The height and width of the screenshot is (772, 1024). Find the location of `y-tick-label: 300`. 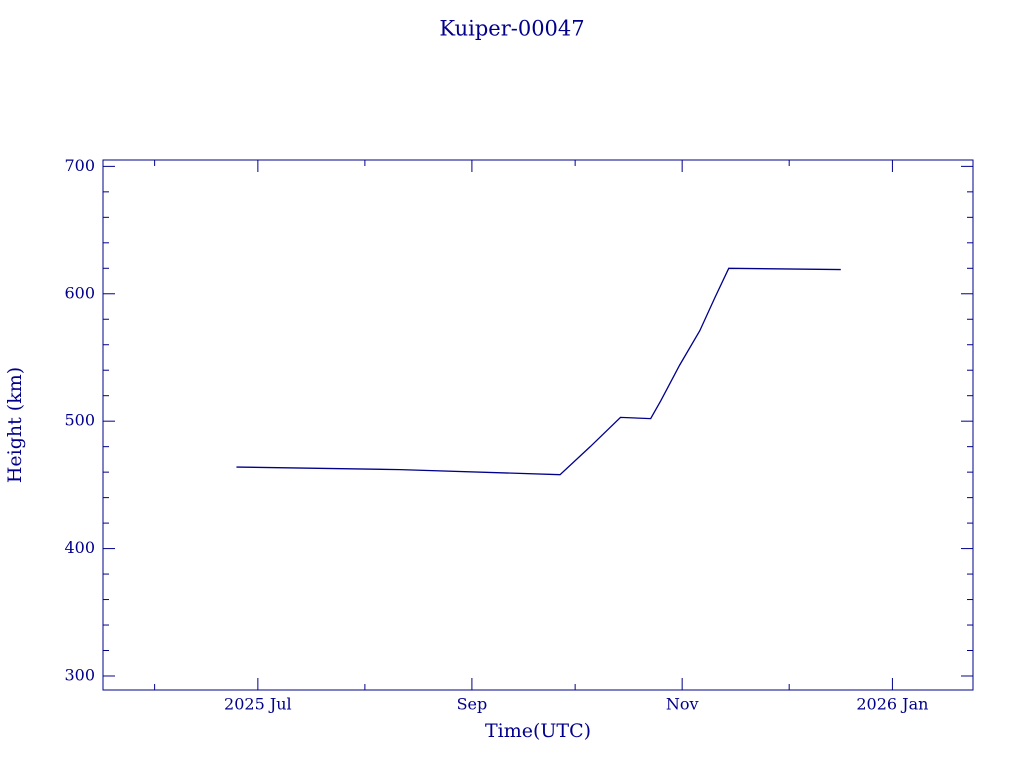

y-tick-label: 300 is located at coordinates (79, 674).